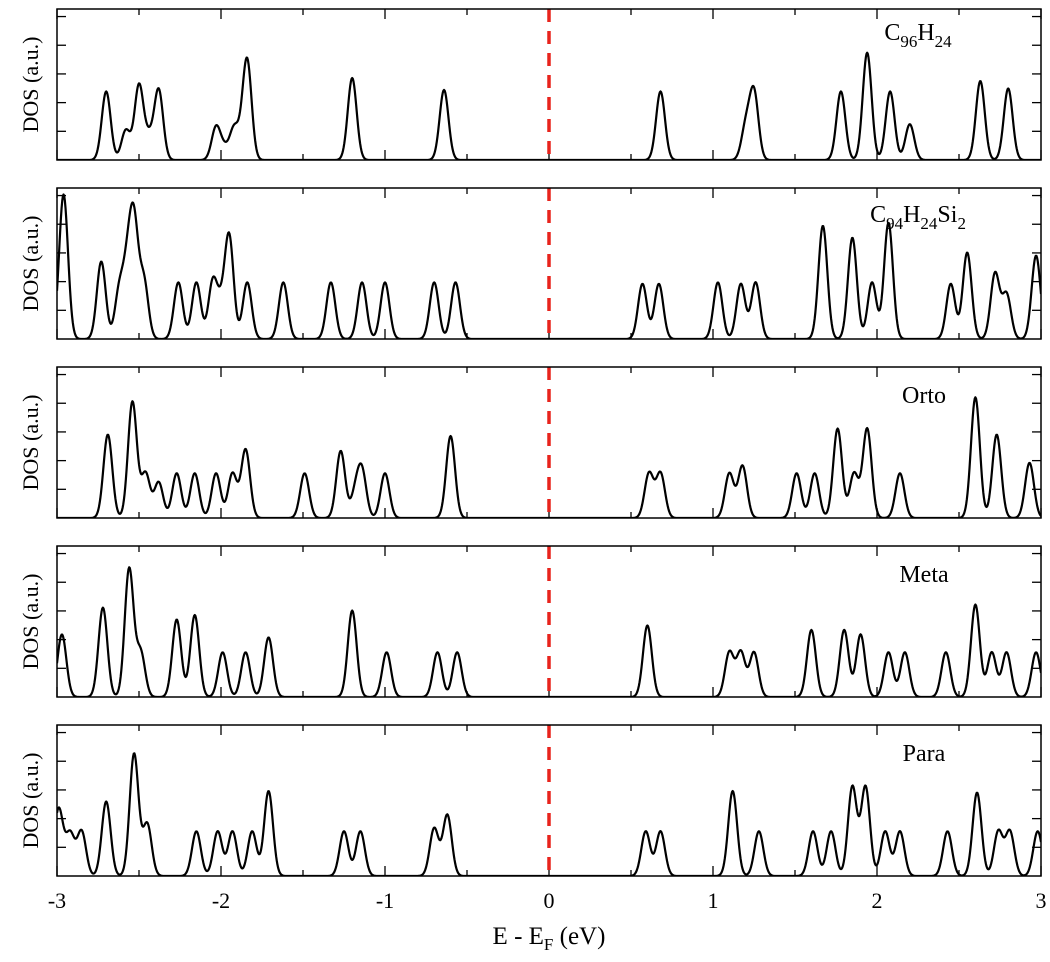 Image resolution: width=1050 pixels, height=962 pixels. What do you see at coordinates (877, 900) in the screenshot?
I see `x-tick-label: 2` at bounding box center [877, 900].